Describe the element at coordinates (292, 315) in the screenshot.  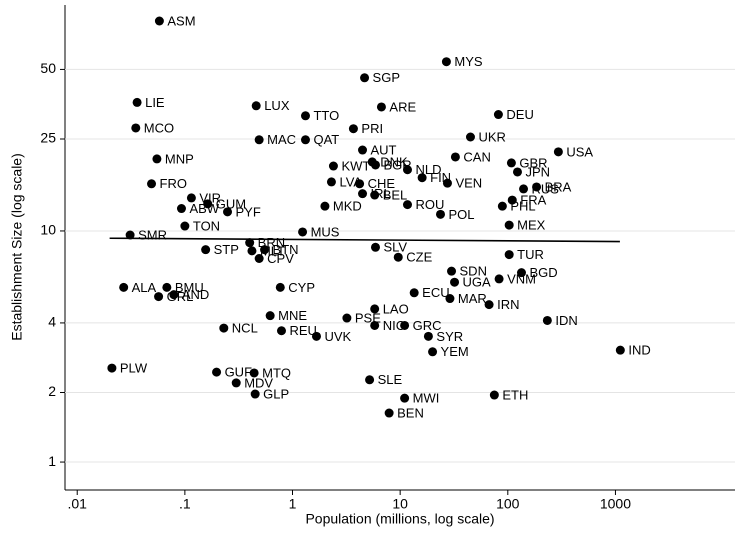
I see `point-label: MNE` at that location.